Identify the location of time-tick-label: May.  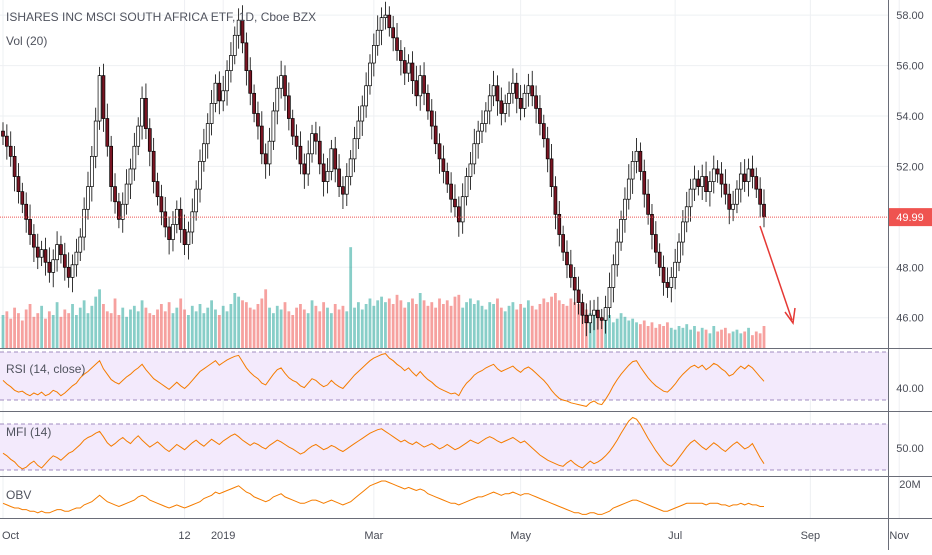
(520, 536).